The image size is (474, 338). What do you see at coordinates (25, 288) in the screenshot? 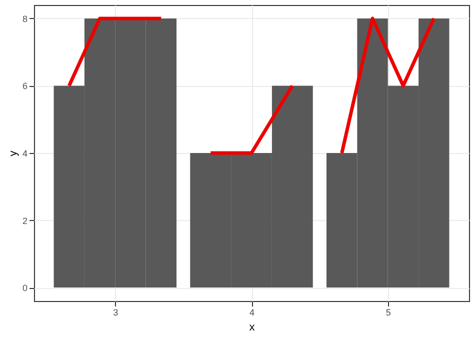
I see `y-tick-label: 0` at bounding box center [25, 288].